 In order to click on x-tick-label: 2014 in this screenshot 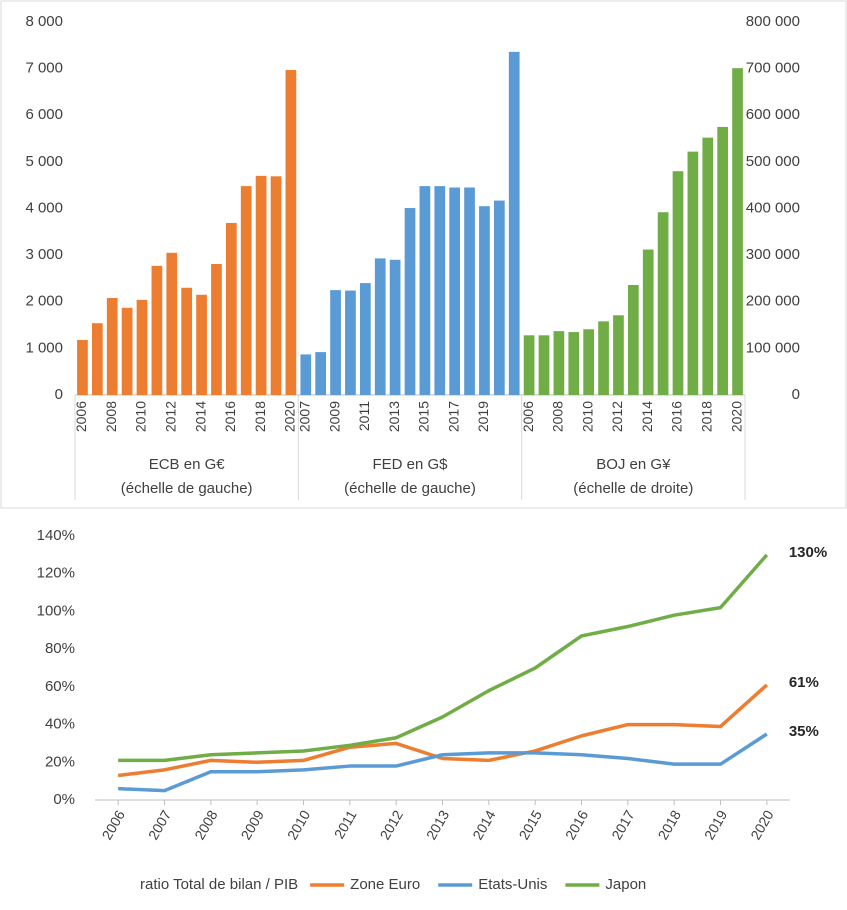, I will do `click(647, 416)`.